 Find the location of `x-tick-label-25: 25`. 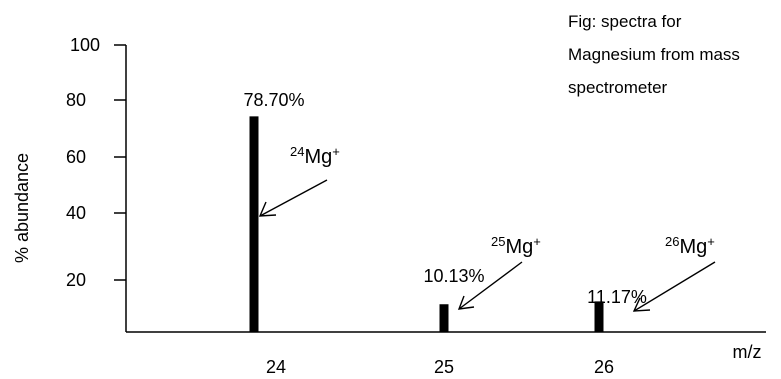

x-tick-label-25: 25 is located at coordinates (444, 367).